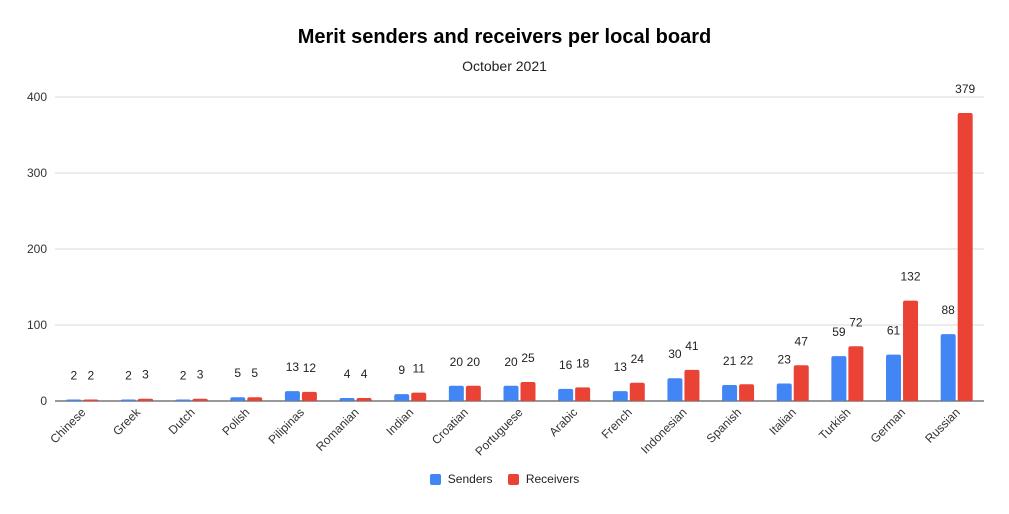  What do you see at coordinates (67, 425) in the screenshot?
I see `x-tick-label: Chinese` at bounding box center [67, 425].